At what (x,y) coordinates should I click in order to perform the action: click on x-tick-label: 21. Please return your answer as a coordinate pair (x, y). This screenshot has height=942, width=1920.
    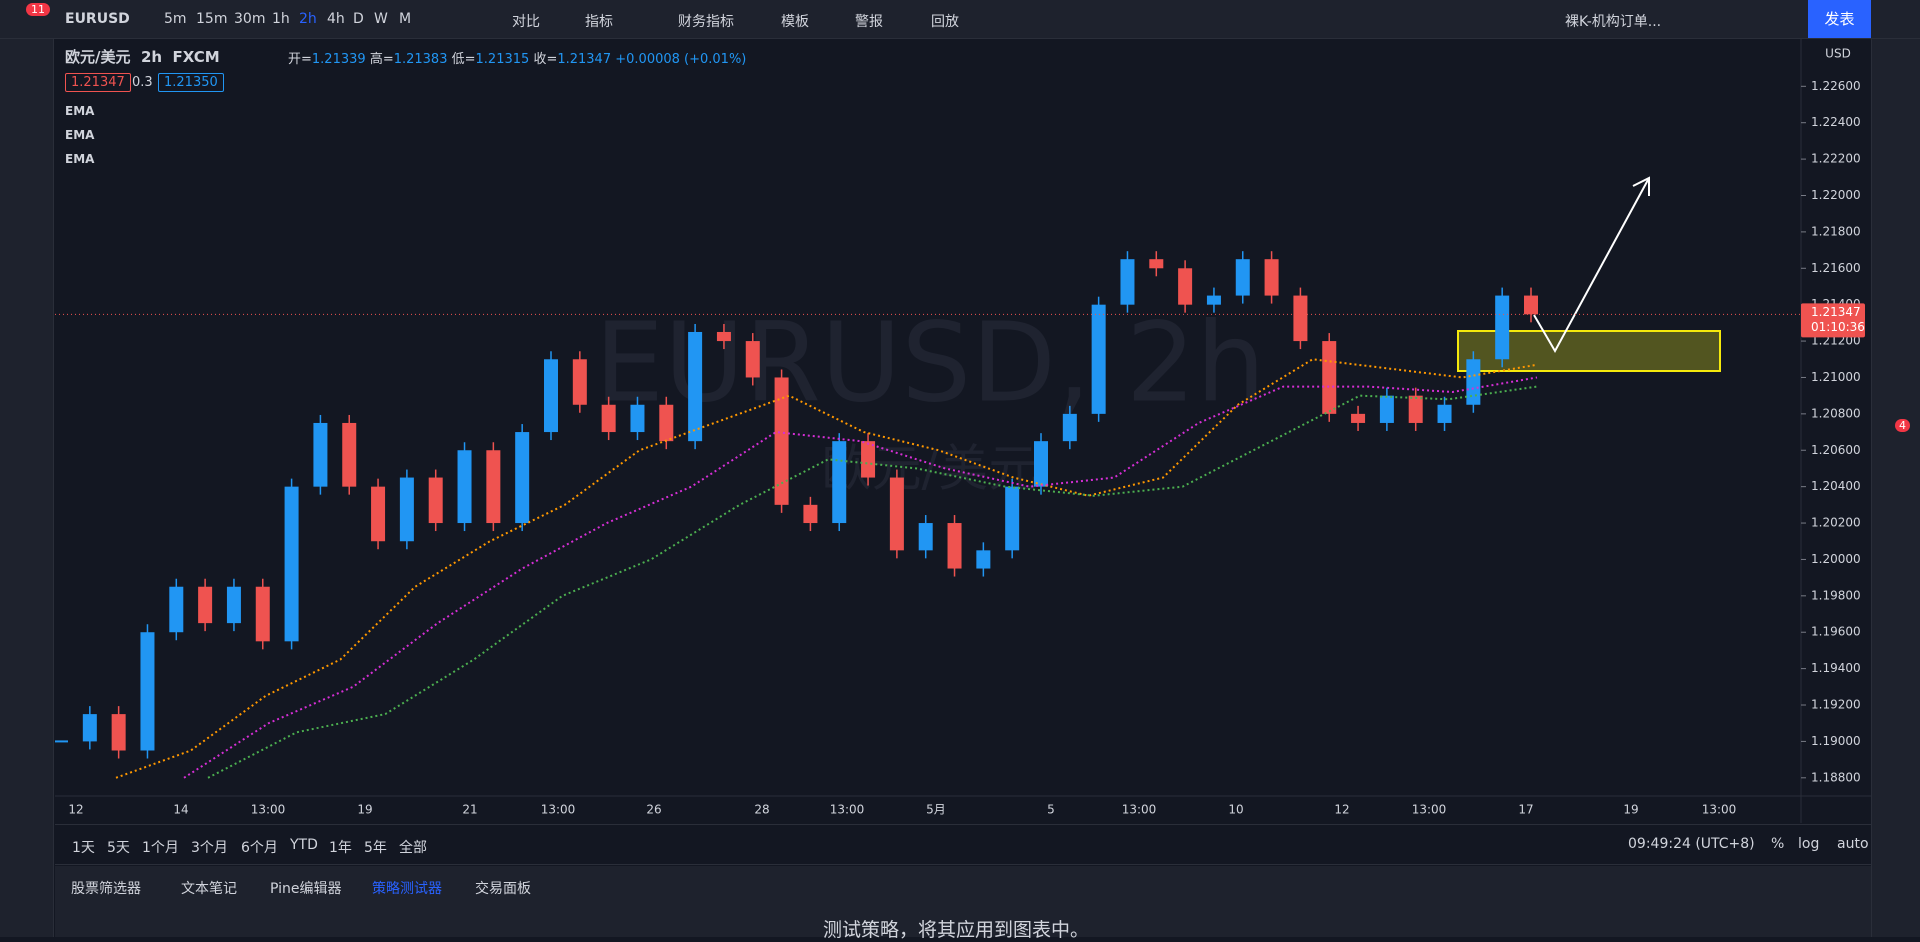
    Looking at the image, I should click on (469, 810).